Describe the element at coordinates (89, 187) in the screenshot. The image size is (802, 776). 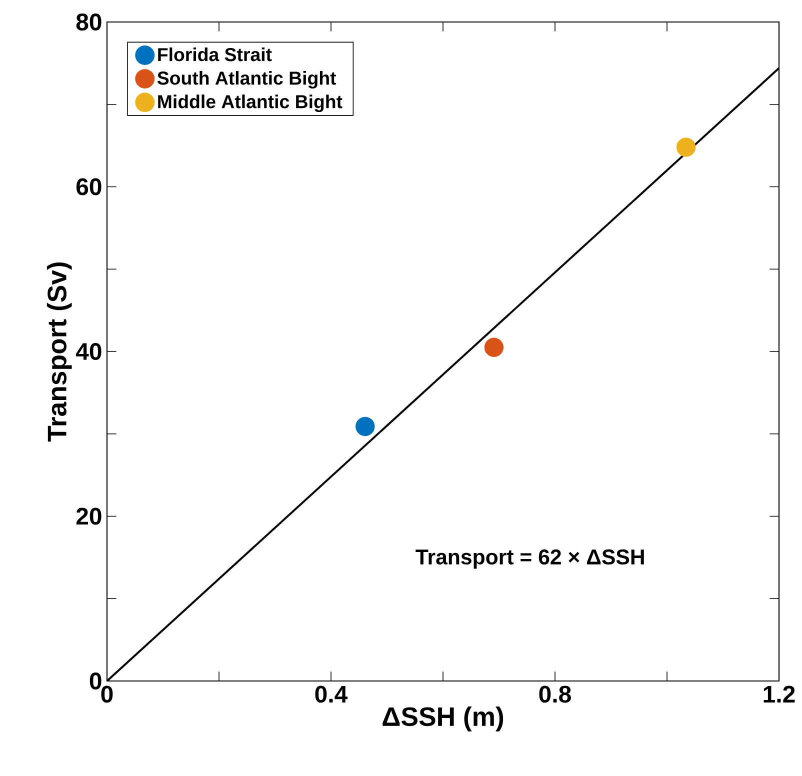
I see `y-tick-label: 60` at that location.